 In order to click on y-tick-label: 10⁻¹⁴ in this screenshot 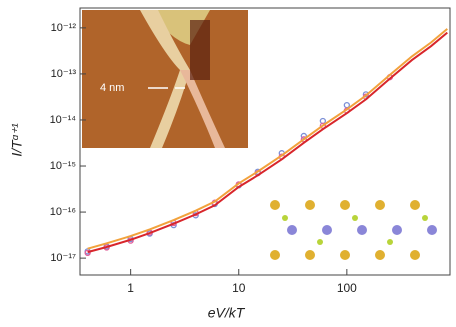, I will do `click(63, 120)`.